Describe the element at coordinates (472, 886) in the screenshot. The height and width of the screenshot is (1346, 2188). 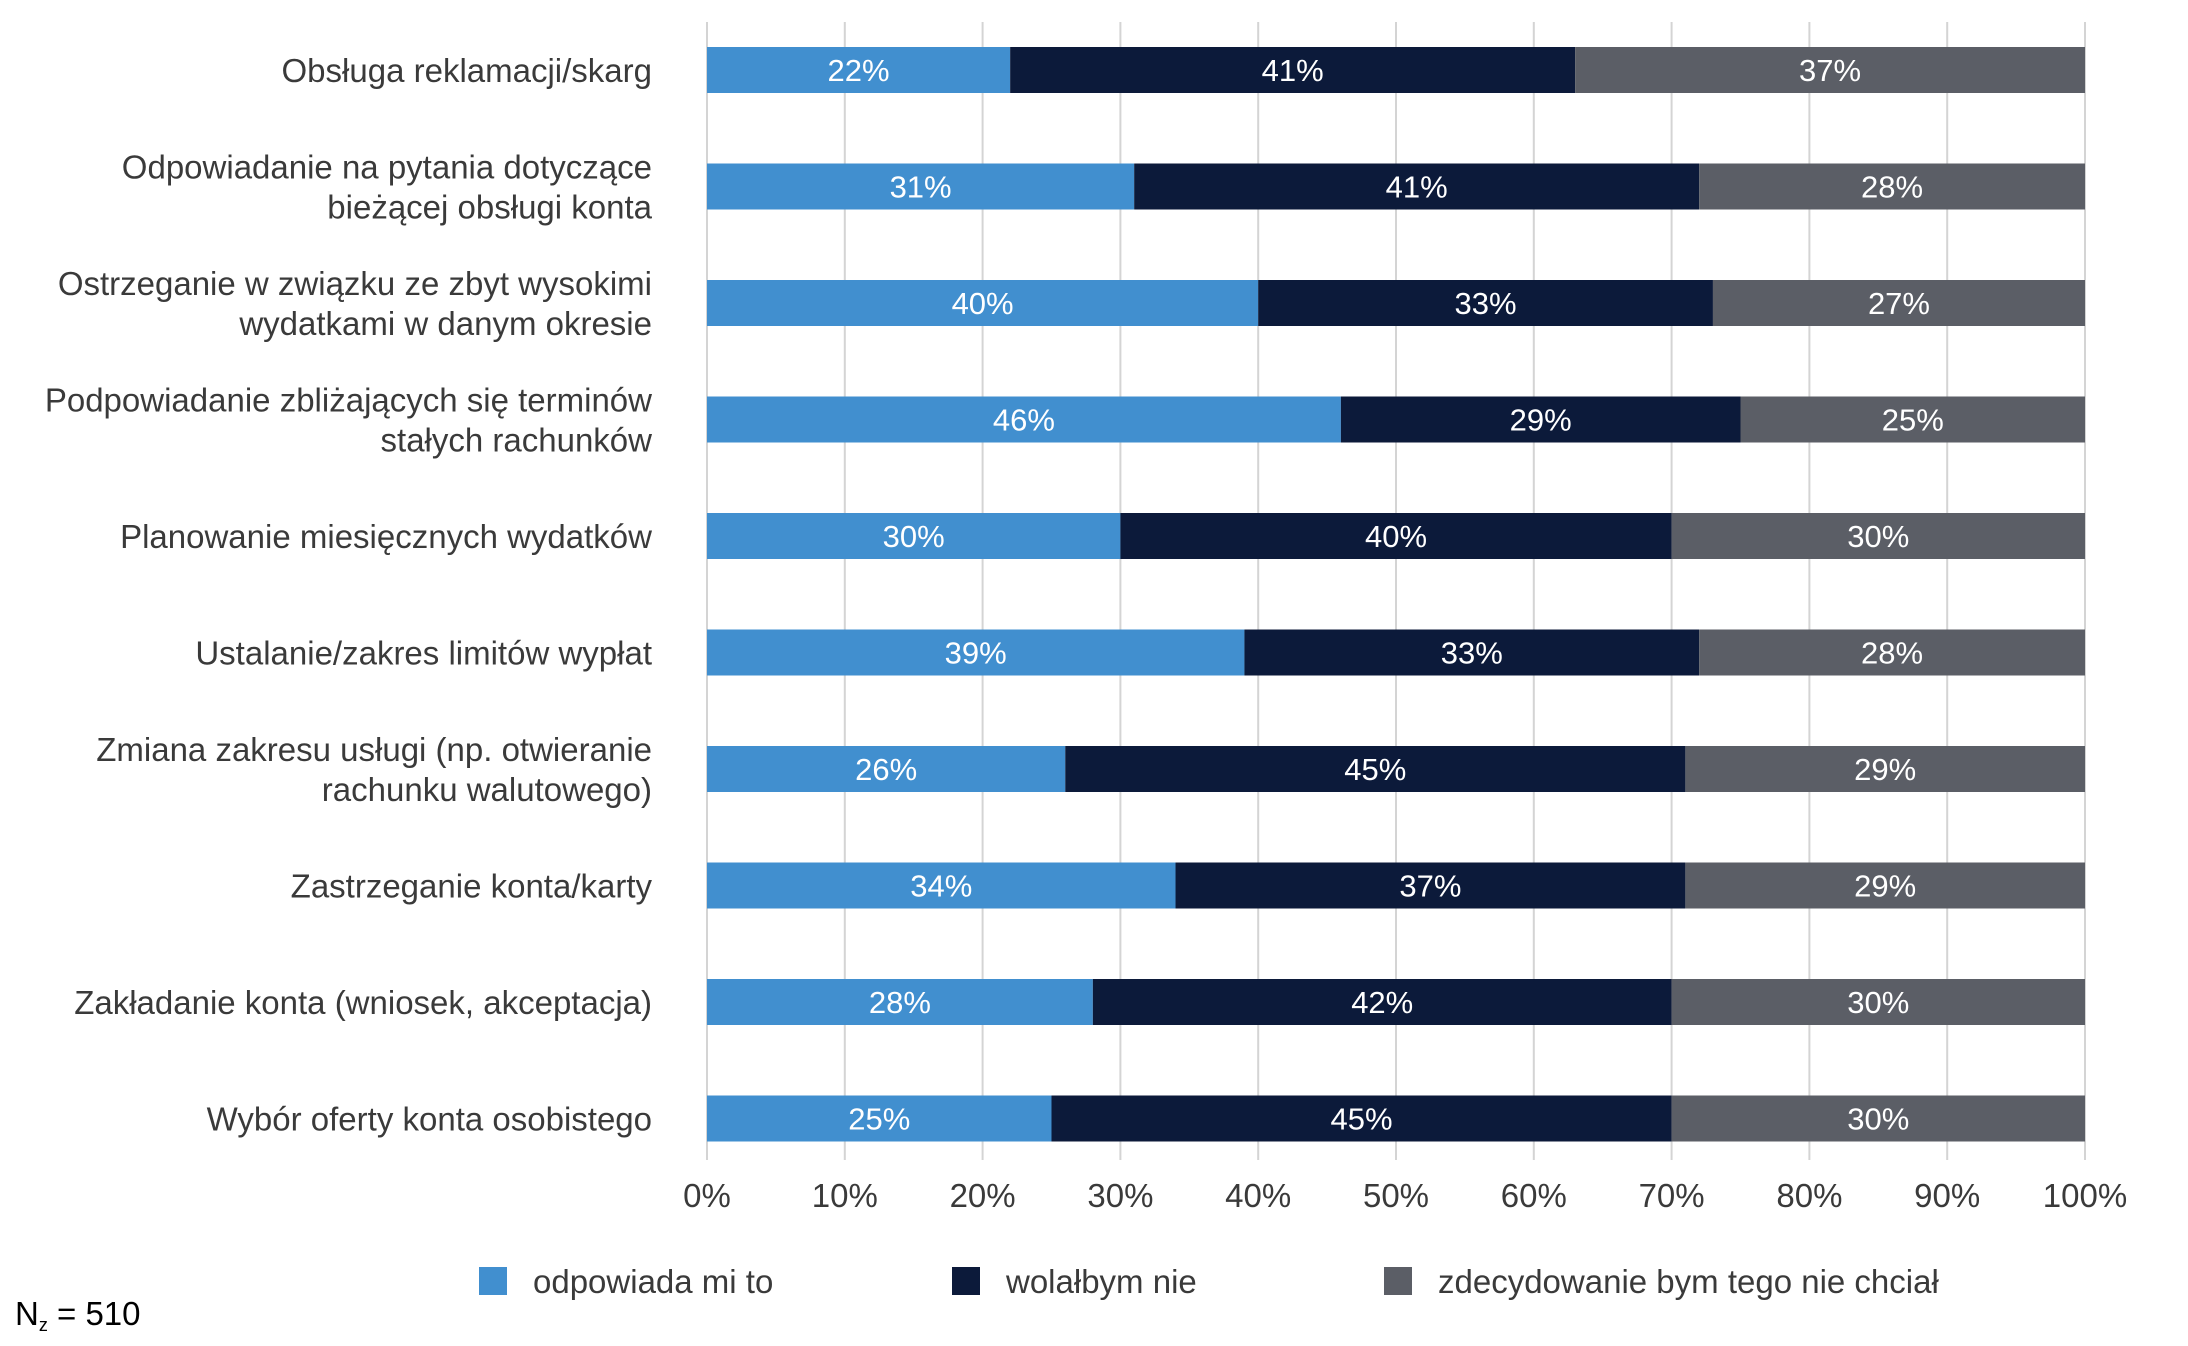
I see `category-label: Zastrzeganie konta/karty` at that location.